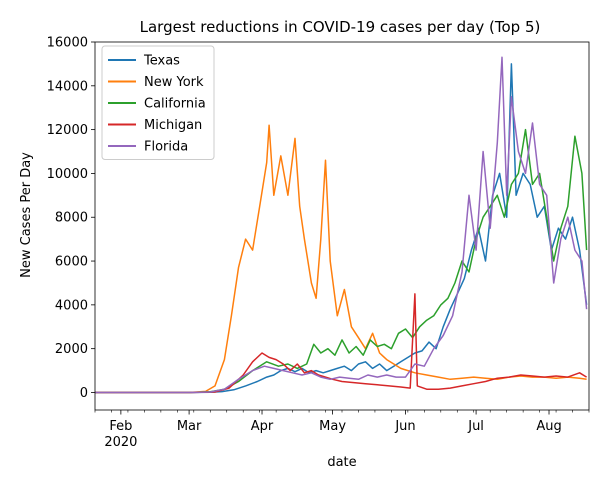 The height and width of the screenshot is (489, 609). I want to click on y-tick-label: 12000, so click(67, 130).